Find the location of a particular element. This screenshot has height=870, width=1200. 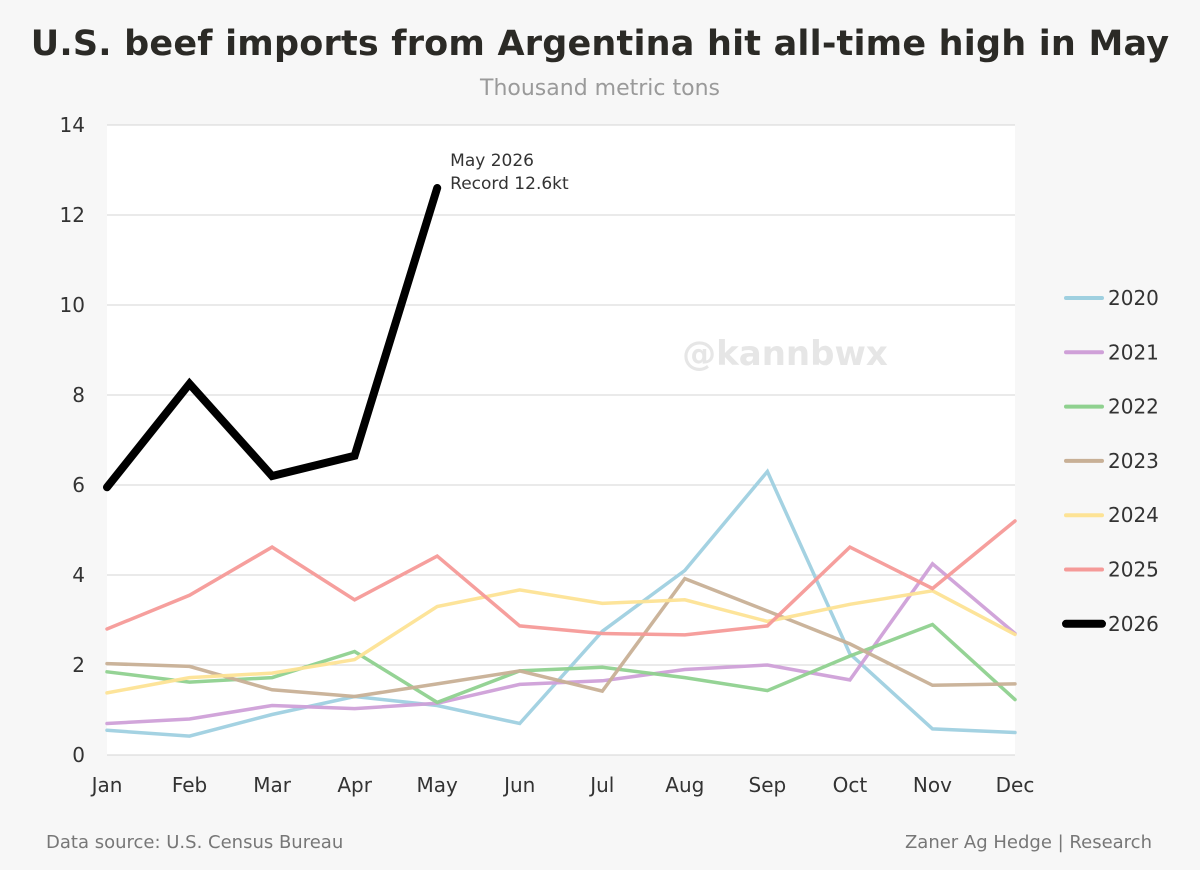

legend-label-2025: 2025 is located at coordinates (1133, 570).